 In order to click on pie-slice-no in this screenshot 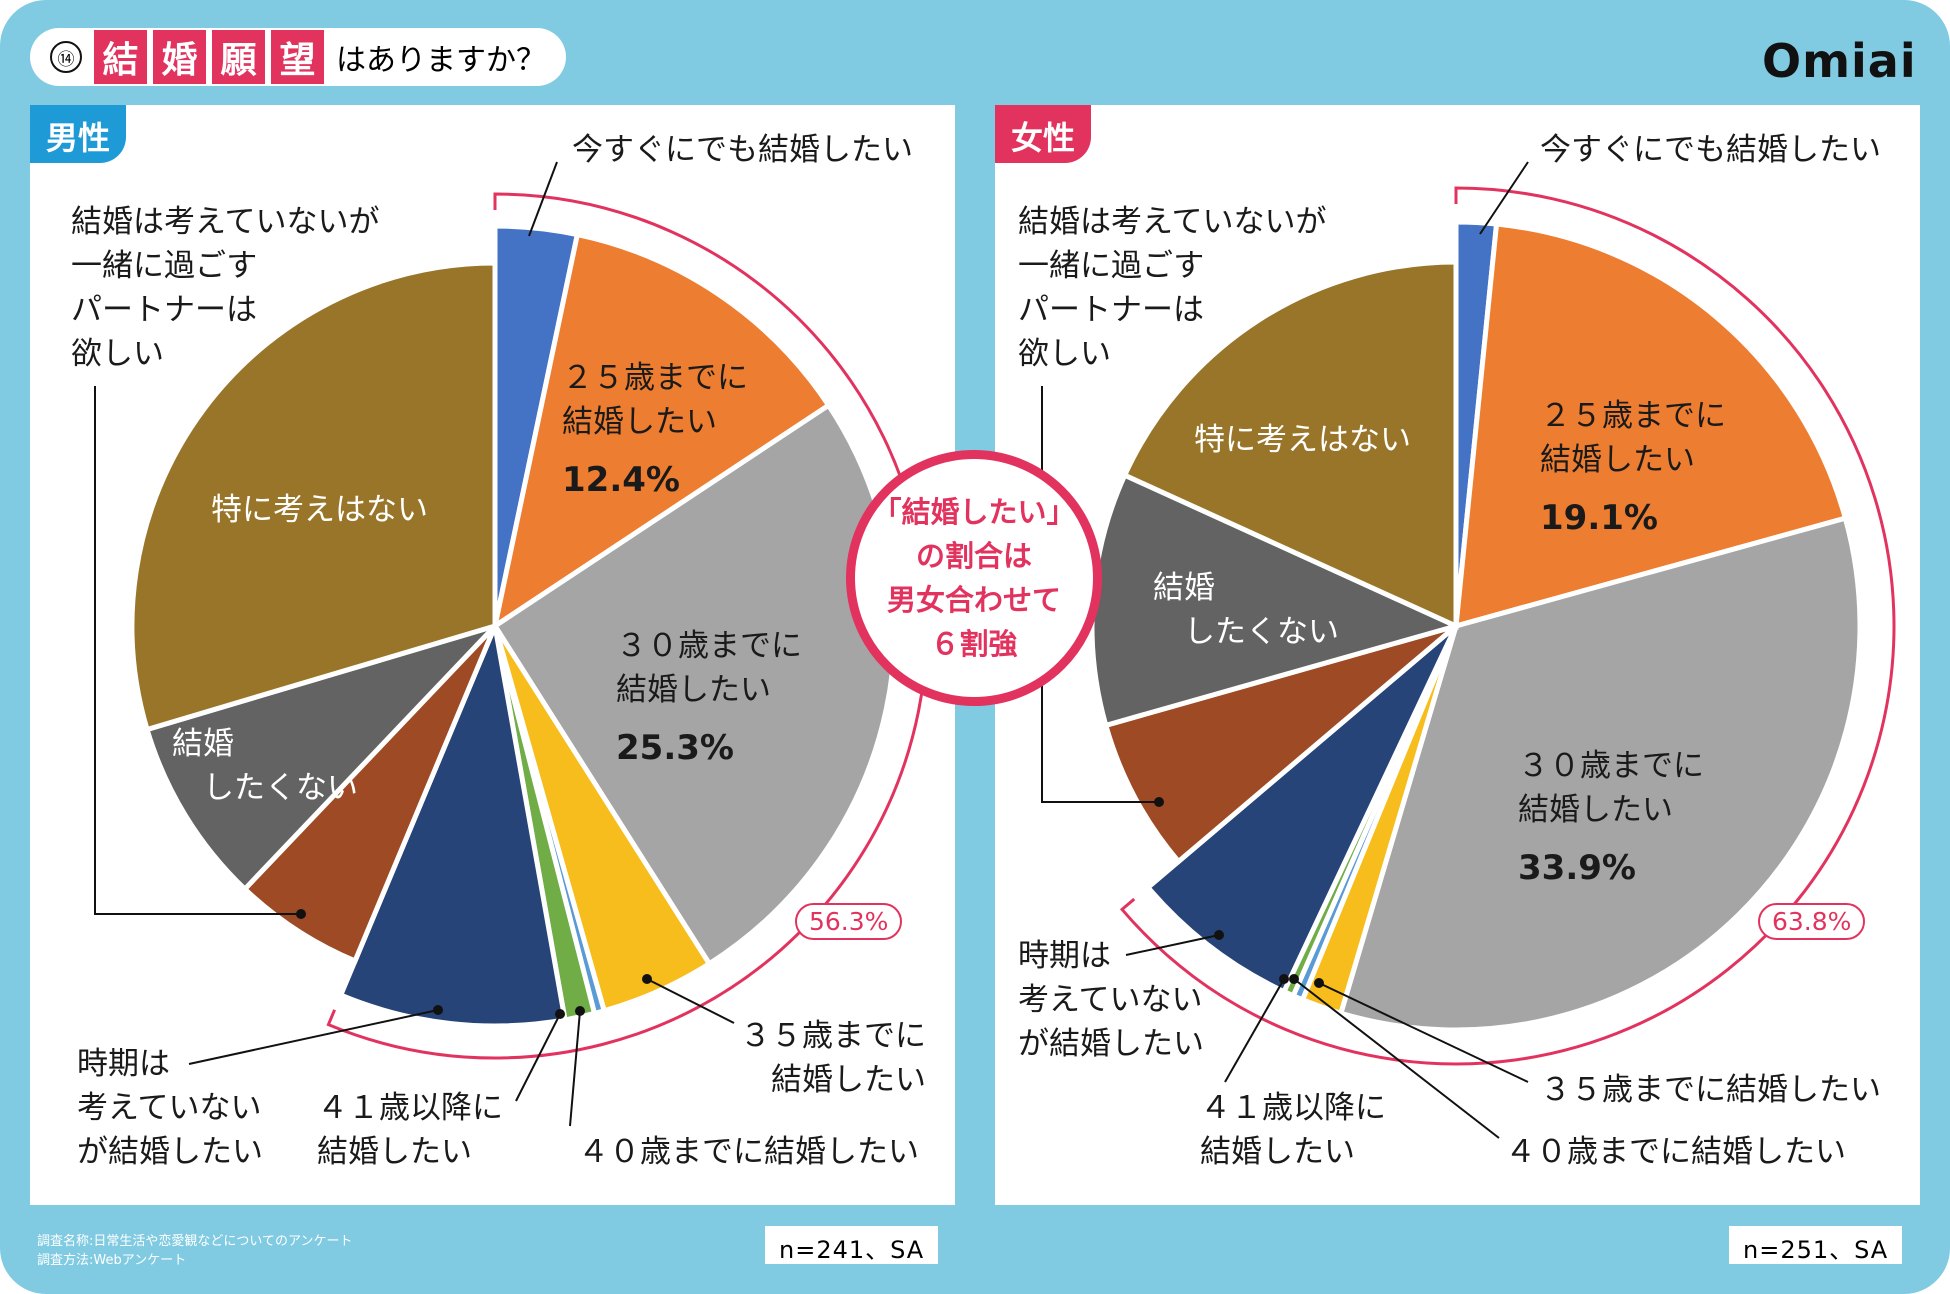, I will do `click(323, 756)`.